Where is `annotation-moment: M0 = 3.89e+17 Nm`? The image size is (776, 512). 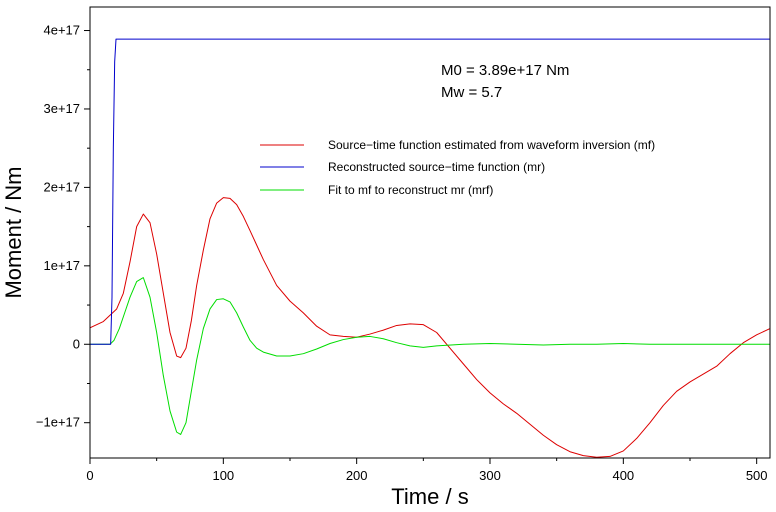 annotation-moment: M0 = 3.89e+17 Nm is located at coordinates (505, 70).